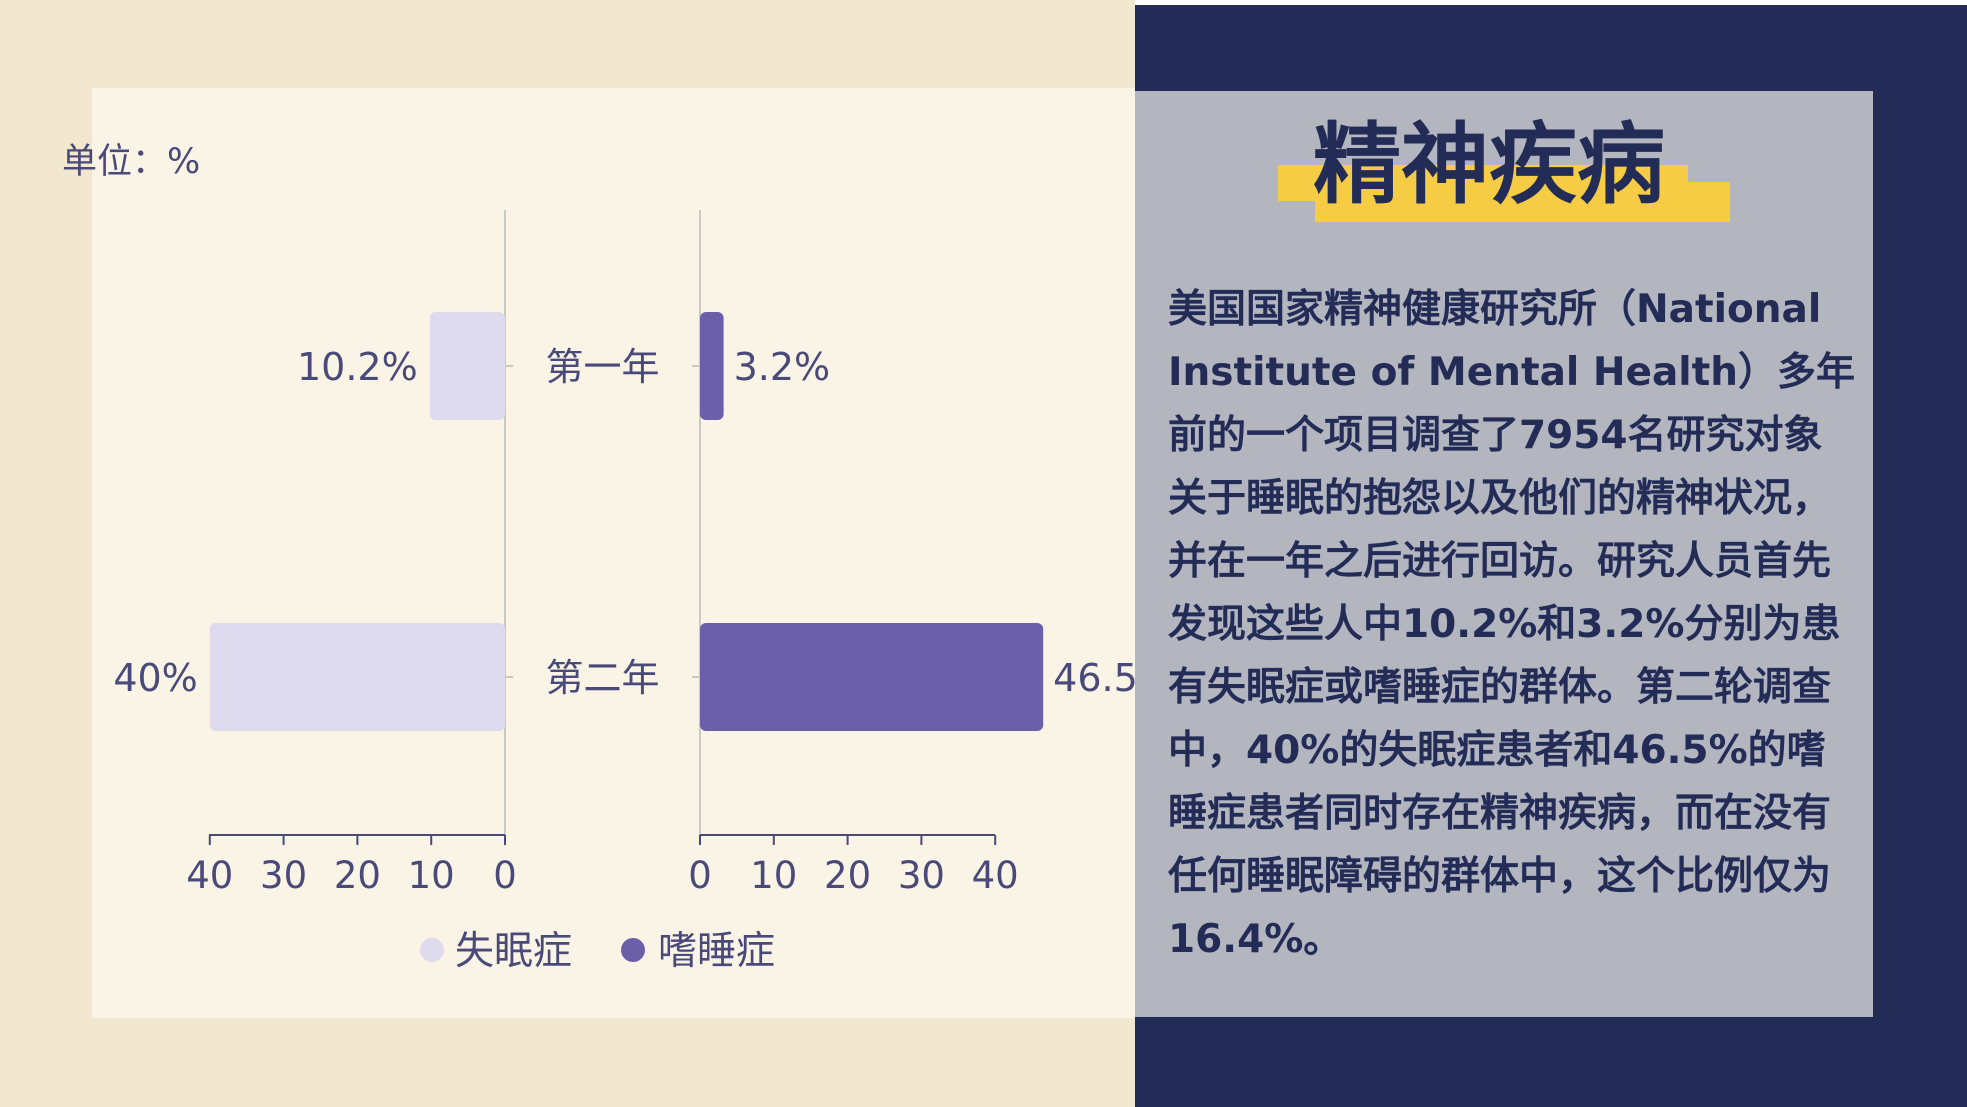 The width and height of the screenshot is (1967, 1107). What do you see at coordinates (131, 162) in the screenshot?
I see `unit-label: 单位：%` at bounding box center [131, 162].